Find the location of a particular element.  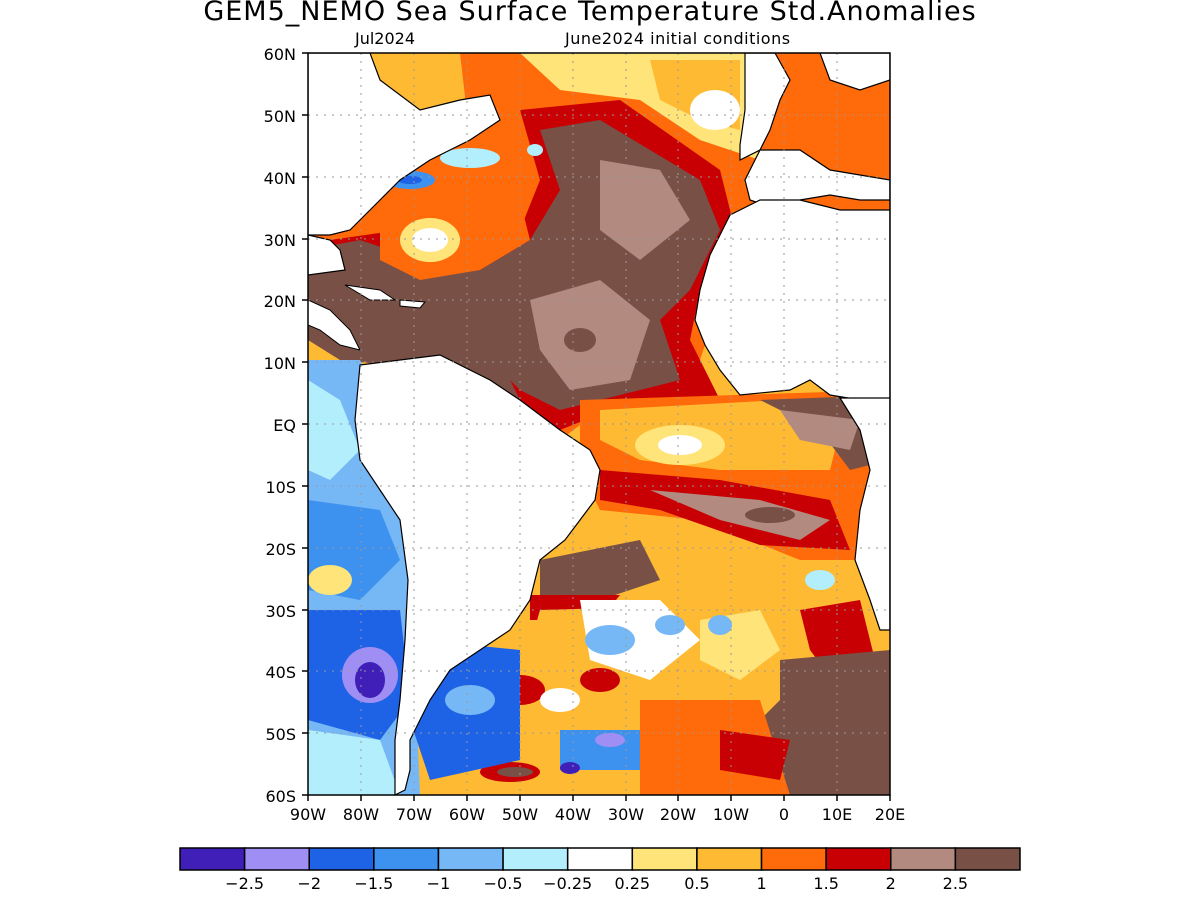

colorbar is located at coordinates (600, 859).